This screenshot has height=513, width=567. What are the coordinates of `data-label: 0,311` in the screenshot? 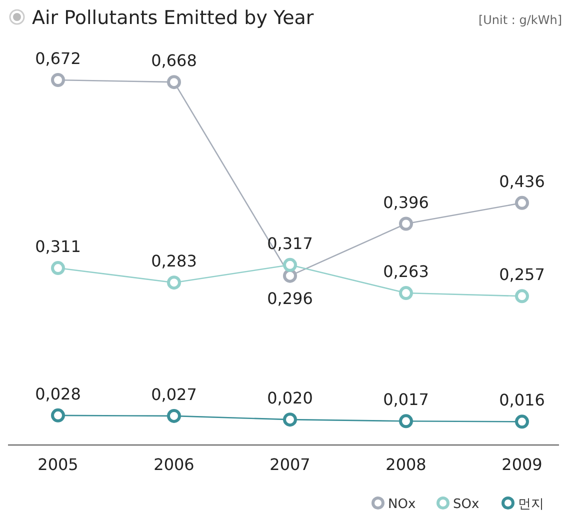 It's located at (58, 246).